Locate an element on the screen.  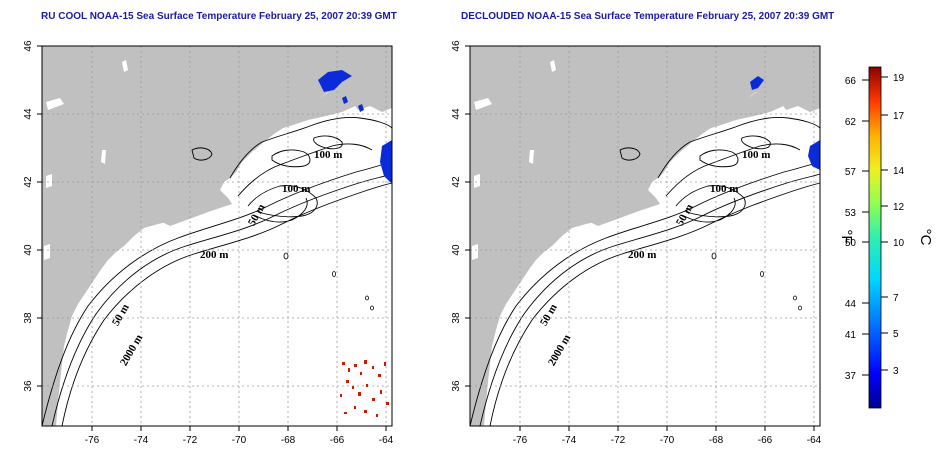
right-x-tick-labels: -76 -74 -72 -70 -68 -66 -64 is located at coordinates (667, 440).